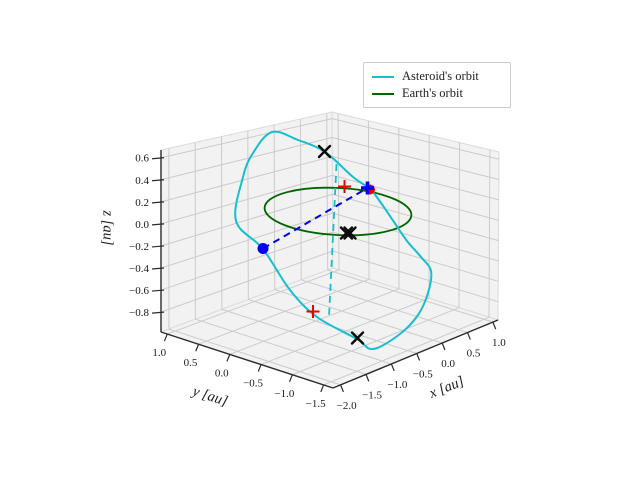 The image size is (640, 480). I want to click on legend-item-asteroid-orbit: Asteroid's orbit, so click(437, 76).